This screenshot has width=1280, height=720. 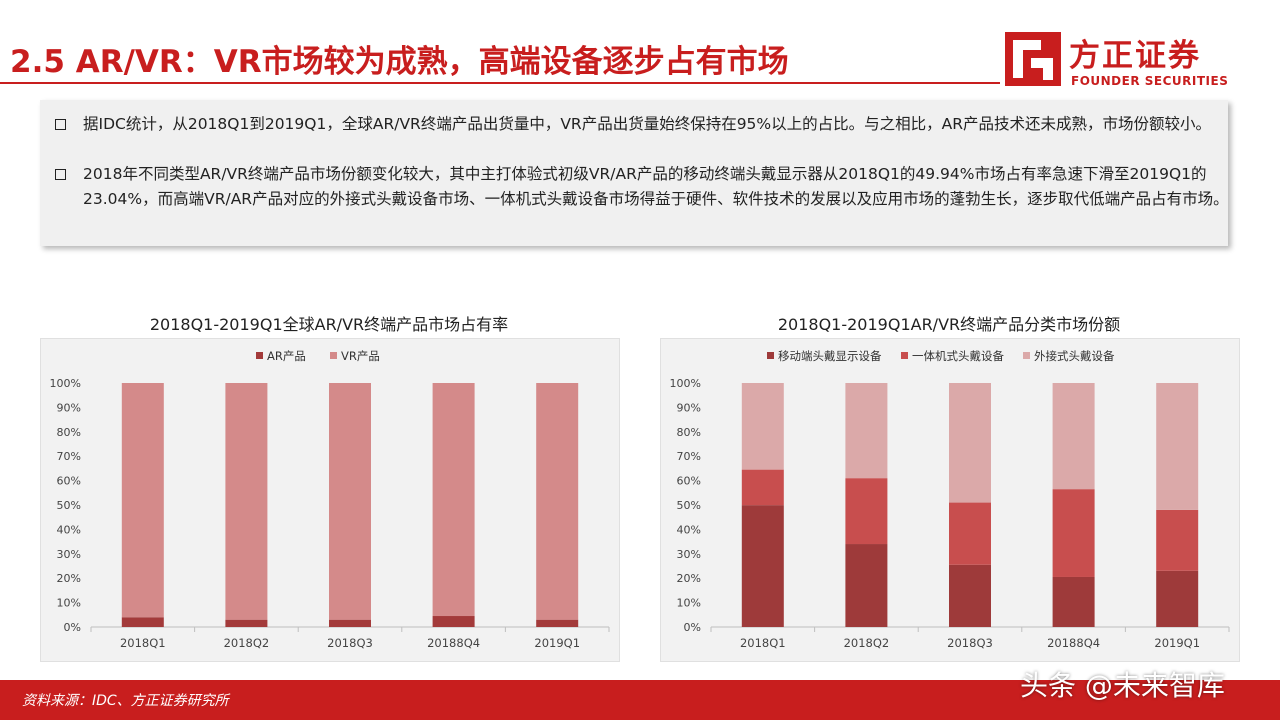 What do you see at coordinates (125, 701) in the screenshot?
I see `source-note: 资料来源：IDC、方正证券研究所` at bounding box center [125, 701].